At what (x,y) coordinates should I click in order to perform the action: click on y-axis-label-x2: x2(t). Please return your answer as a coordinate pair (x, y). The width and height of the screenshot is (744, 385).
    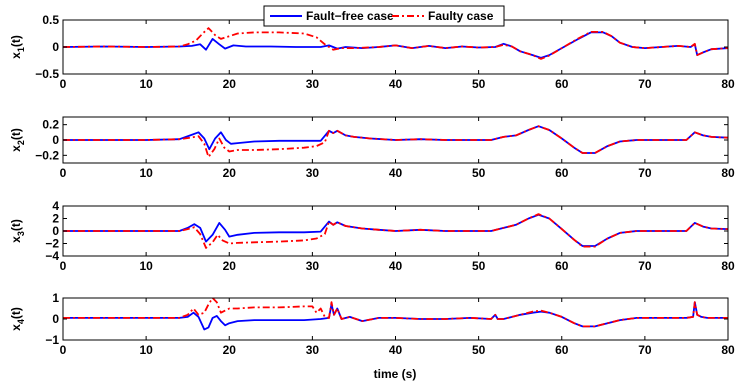
    Looking at the image, I should click on (17, 140).